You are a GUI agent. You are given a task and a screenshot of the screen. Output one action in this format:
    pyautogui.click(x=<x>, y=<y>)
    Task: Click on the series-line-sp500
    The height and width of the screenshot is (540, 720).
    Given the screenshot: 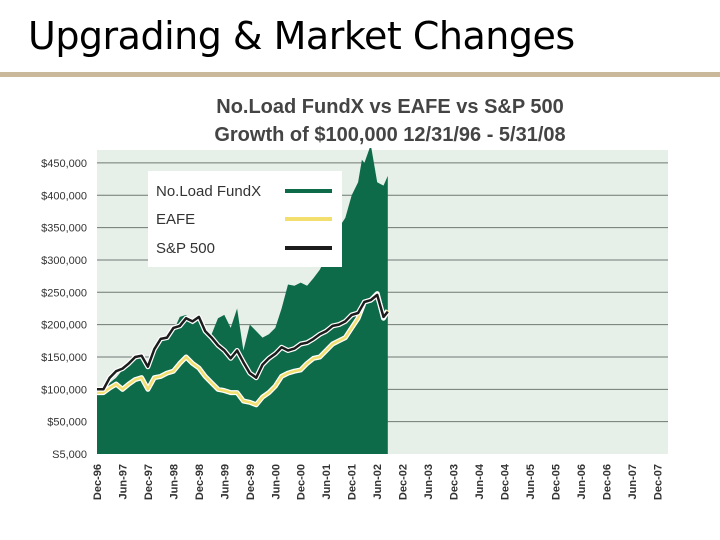 What is the action you would take?
    pyautogui.click(x=243, y=342)
    